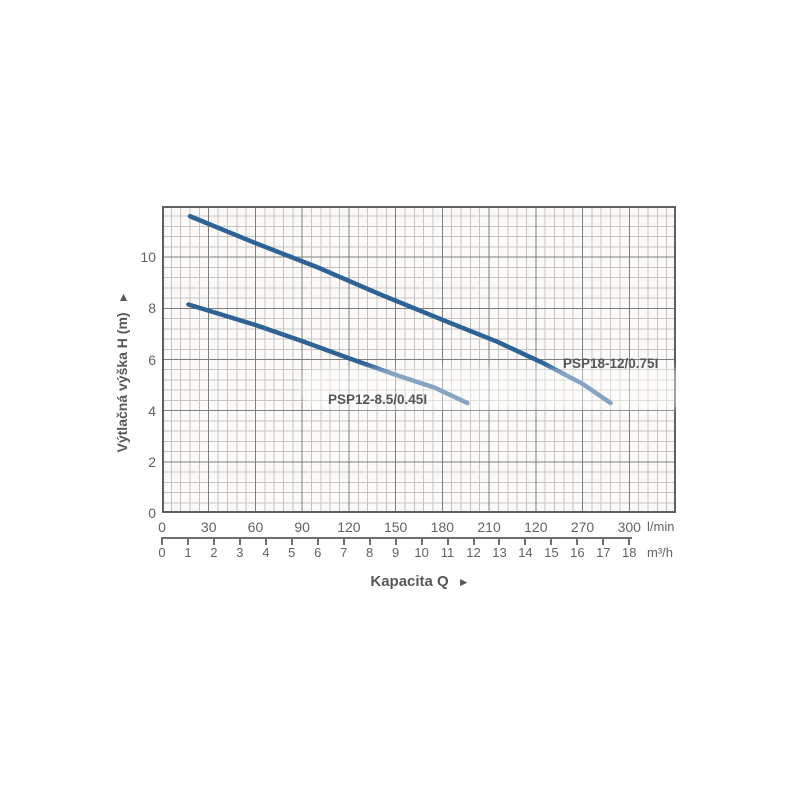 The height and width of the screenshot is (800, 800). Describe the element at coordinates (396, 552) in the screenshot. I see `x-tick-label-m3h: 9` at that location.